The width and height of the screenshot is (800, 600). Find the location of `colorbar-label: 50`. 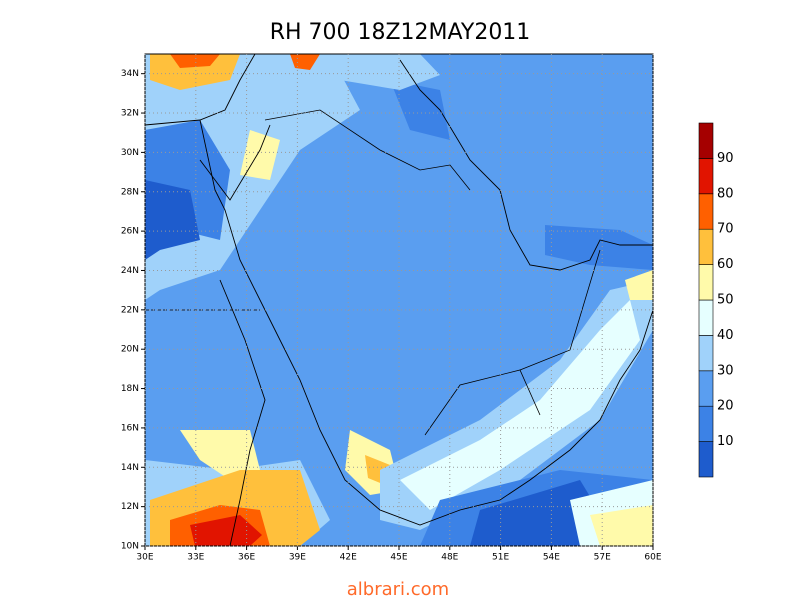

colorbar-label: 50 is located at coordinates (725, 300).